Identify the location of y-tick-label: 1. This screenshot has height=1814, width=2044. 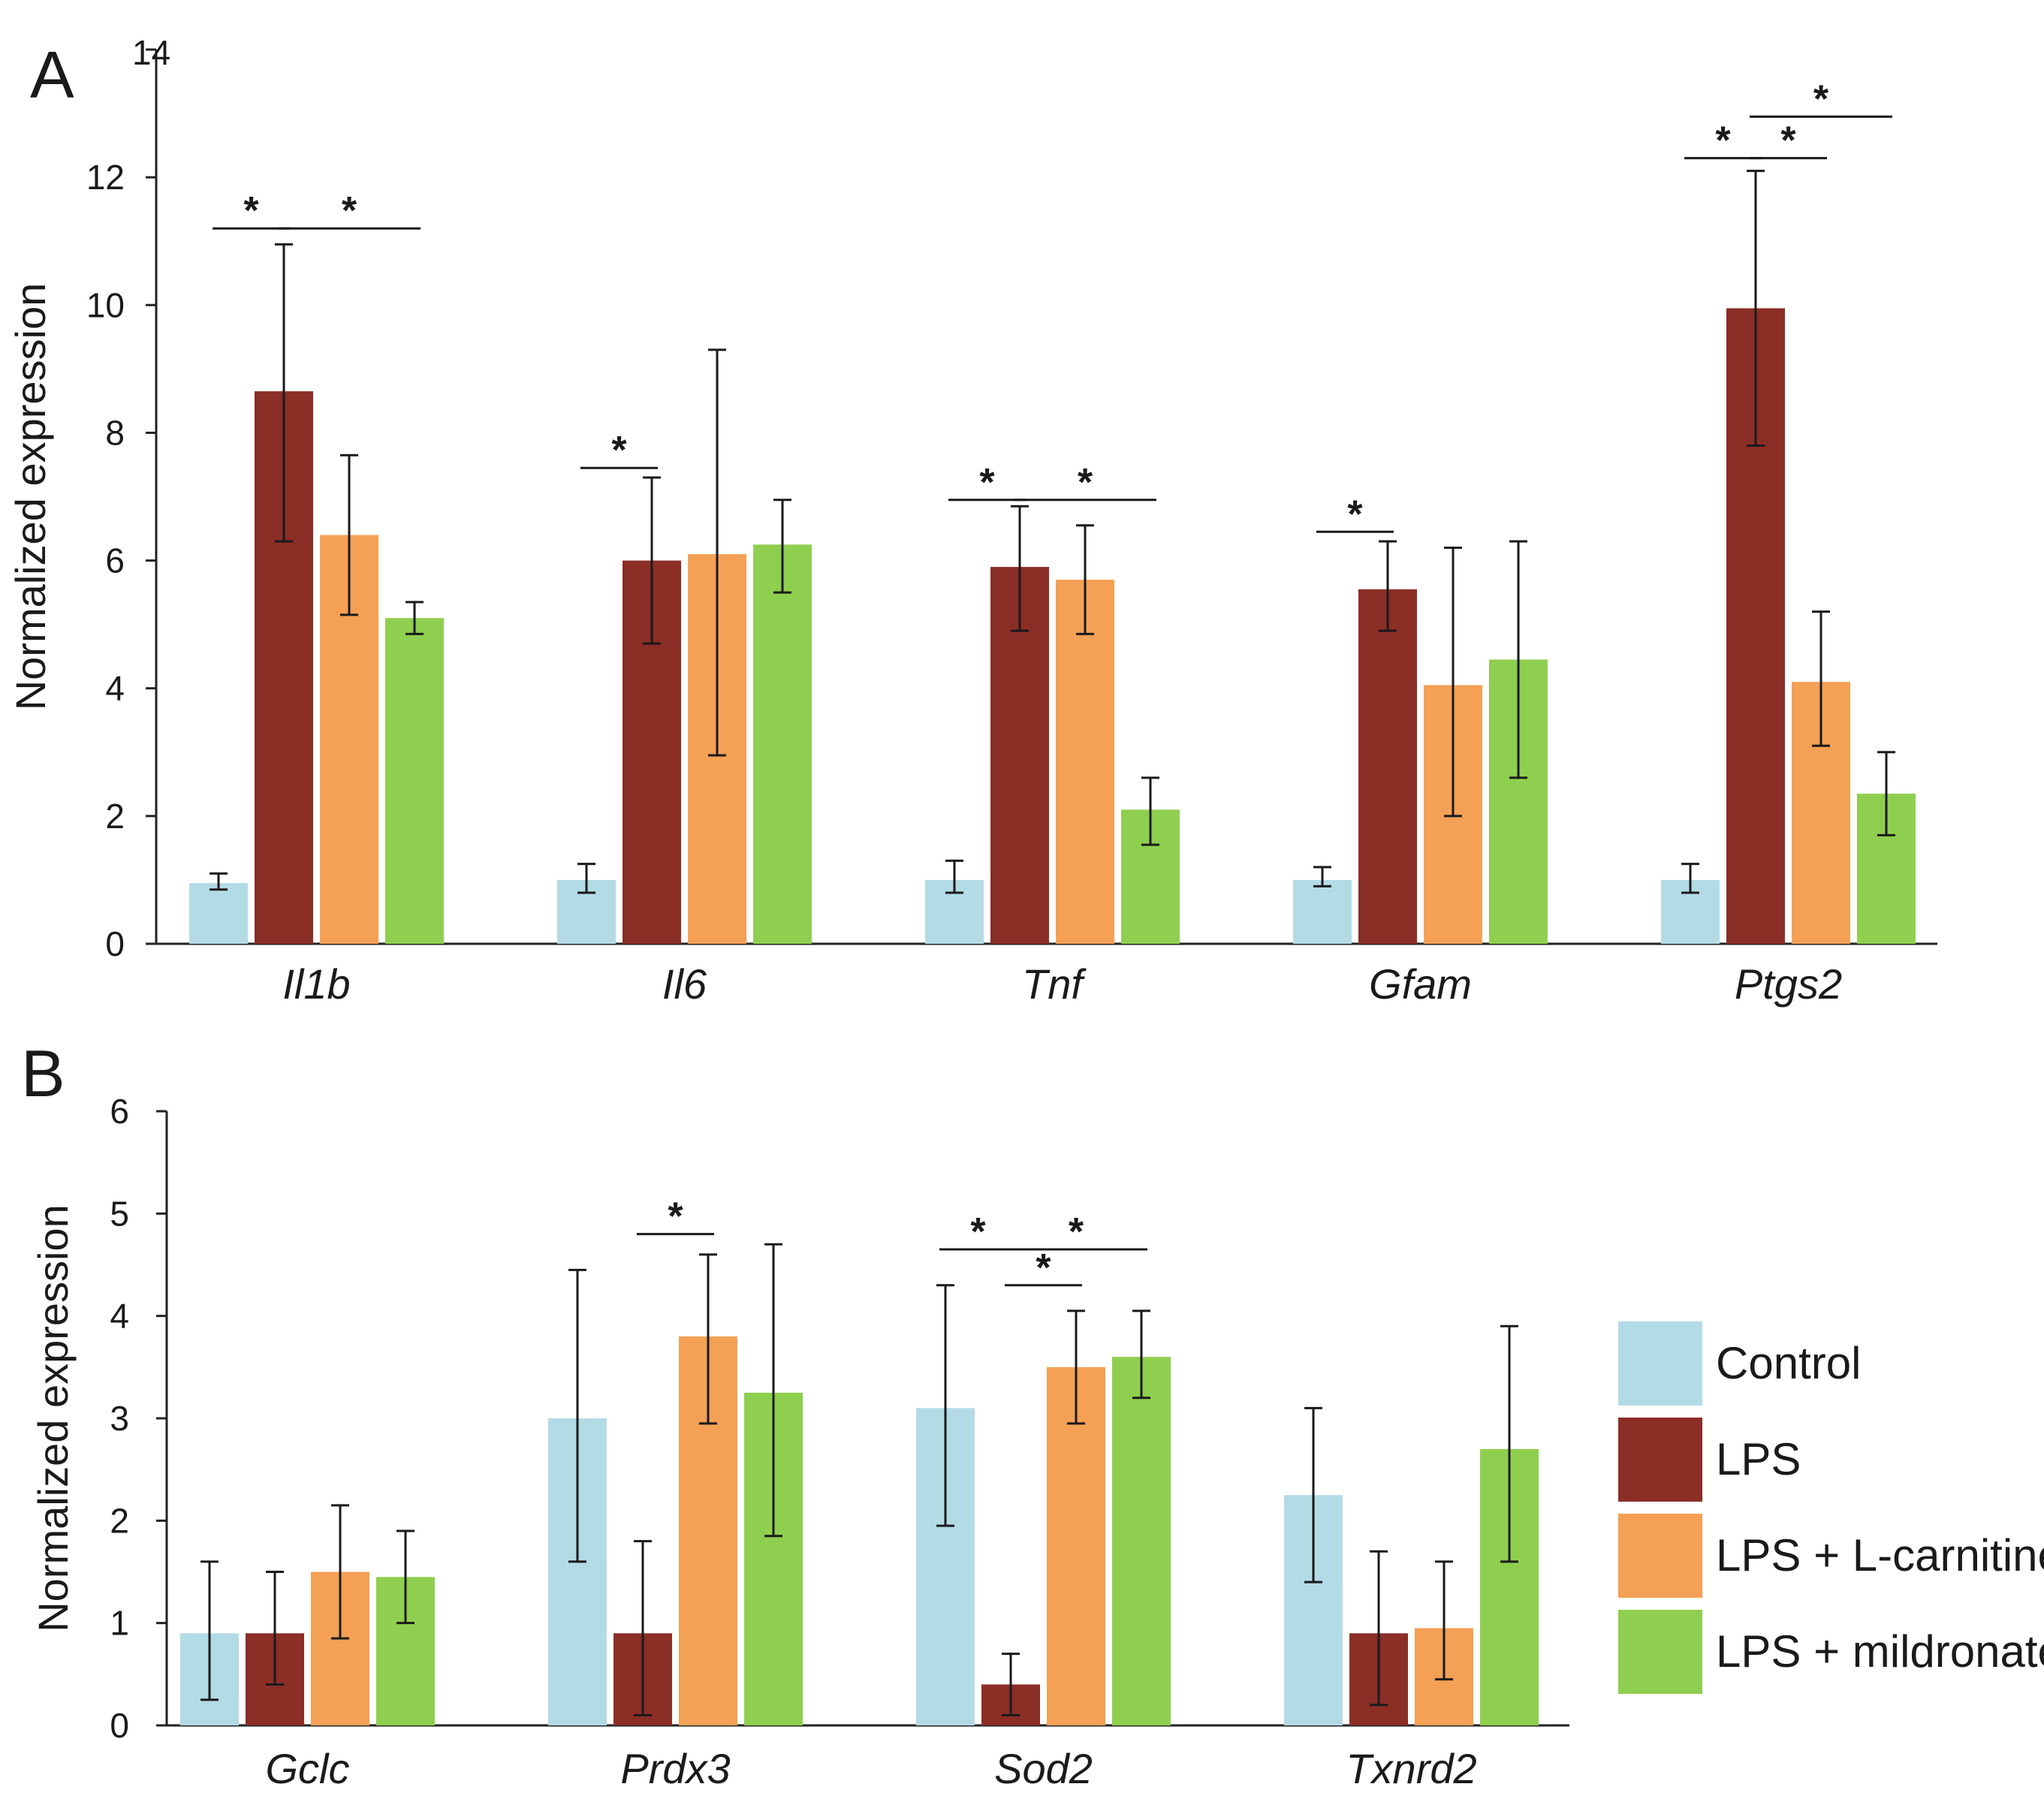
(119, 1623).